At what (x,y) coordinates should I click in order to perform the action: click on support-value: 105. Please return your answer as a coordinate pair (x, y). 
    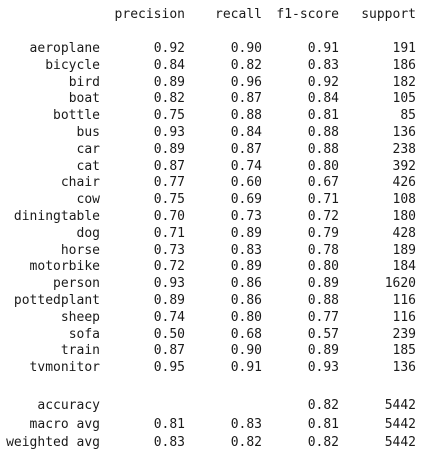
    Looking at the image, I should click on (404, 99).